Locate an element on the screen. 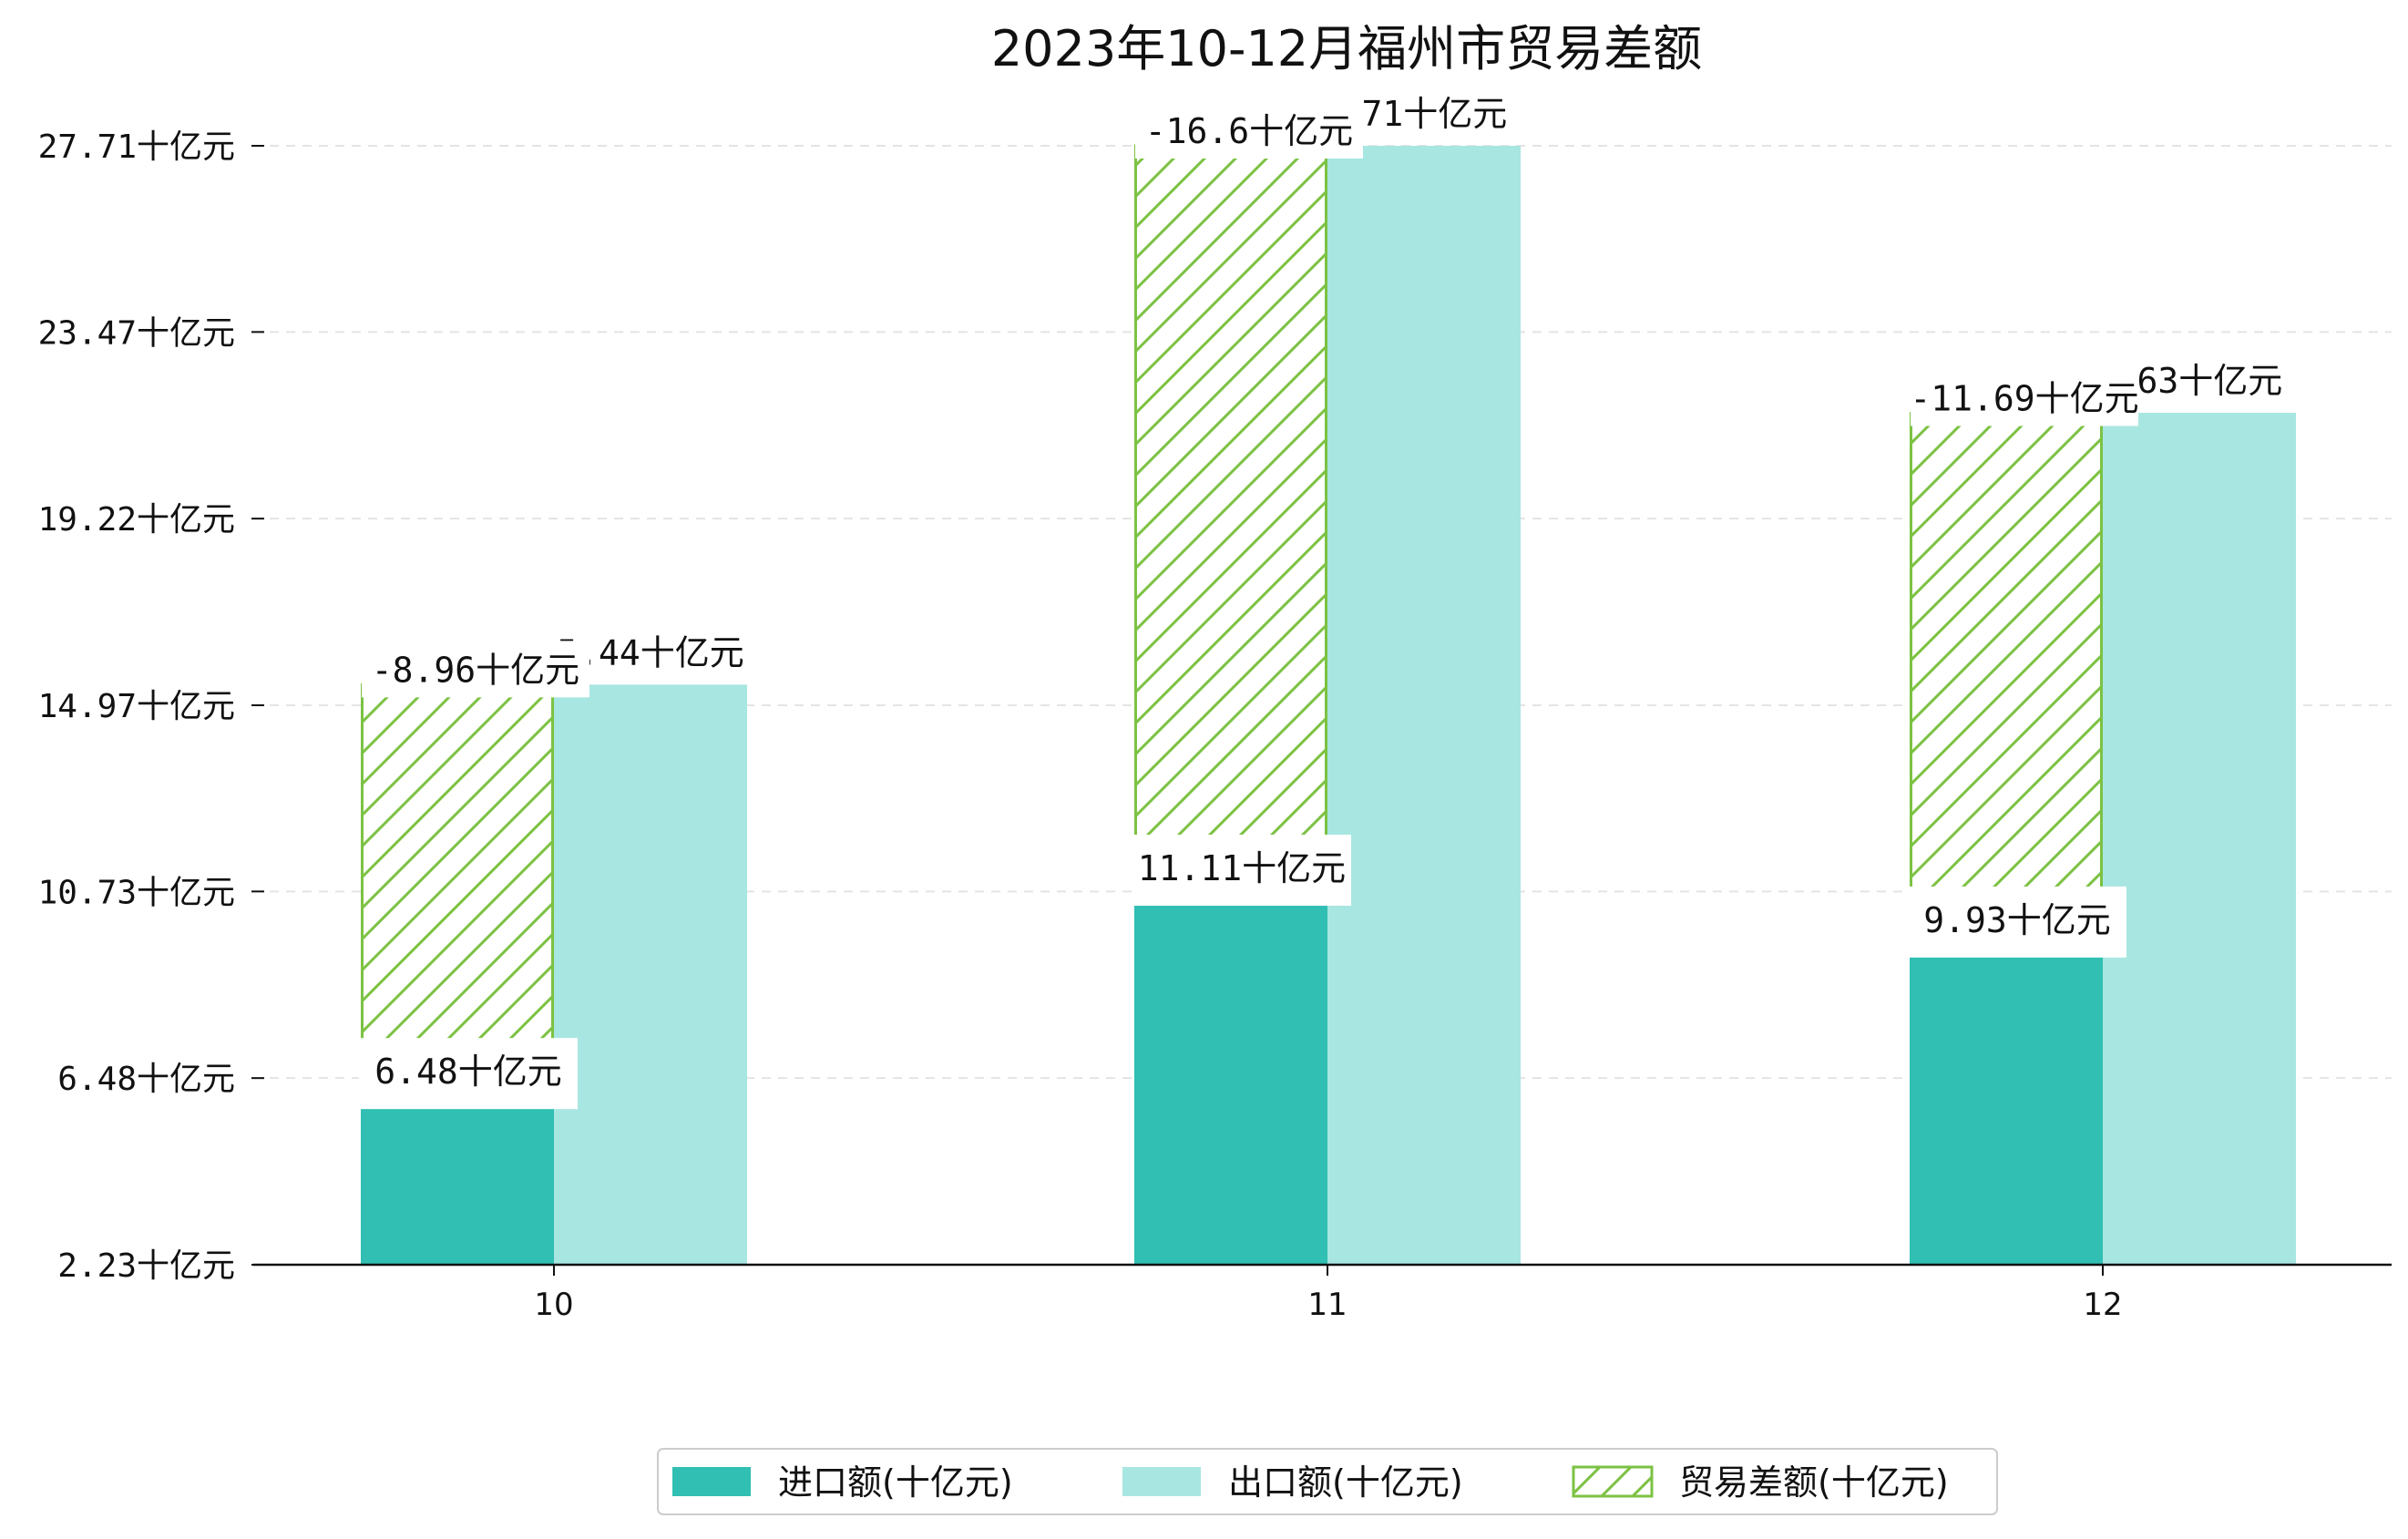  import-value-label: 11.11十亿元 is located at coordinates (1242, 868).